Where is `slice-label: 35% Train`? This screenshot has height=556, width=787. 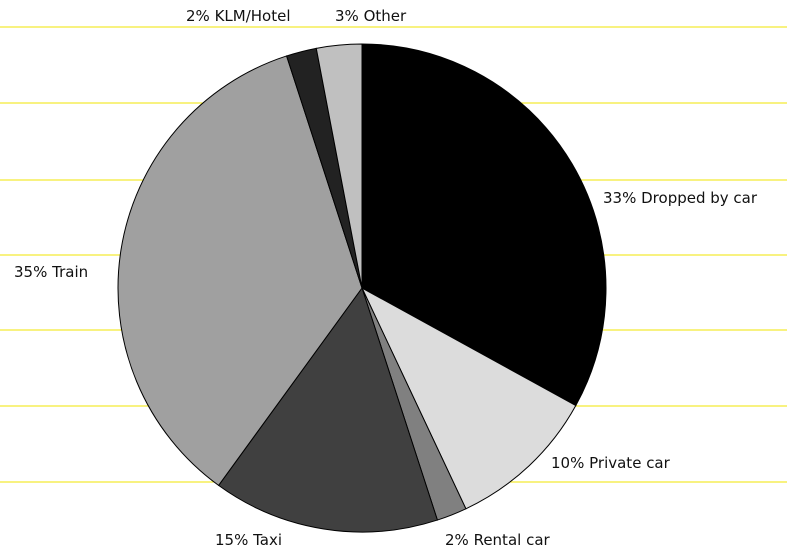 slice-label: 35% Train is located at coordinates (51, 272).